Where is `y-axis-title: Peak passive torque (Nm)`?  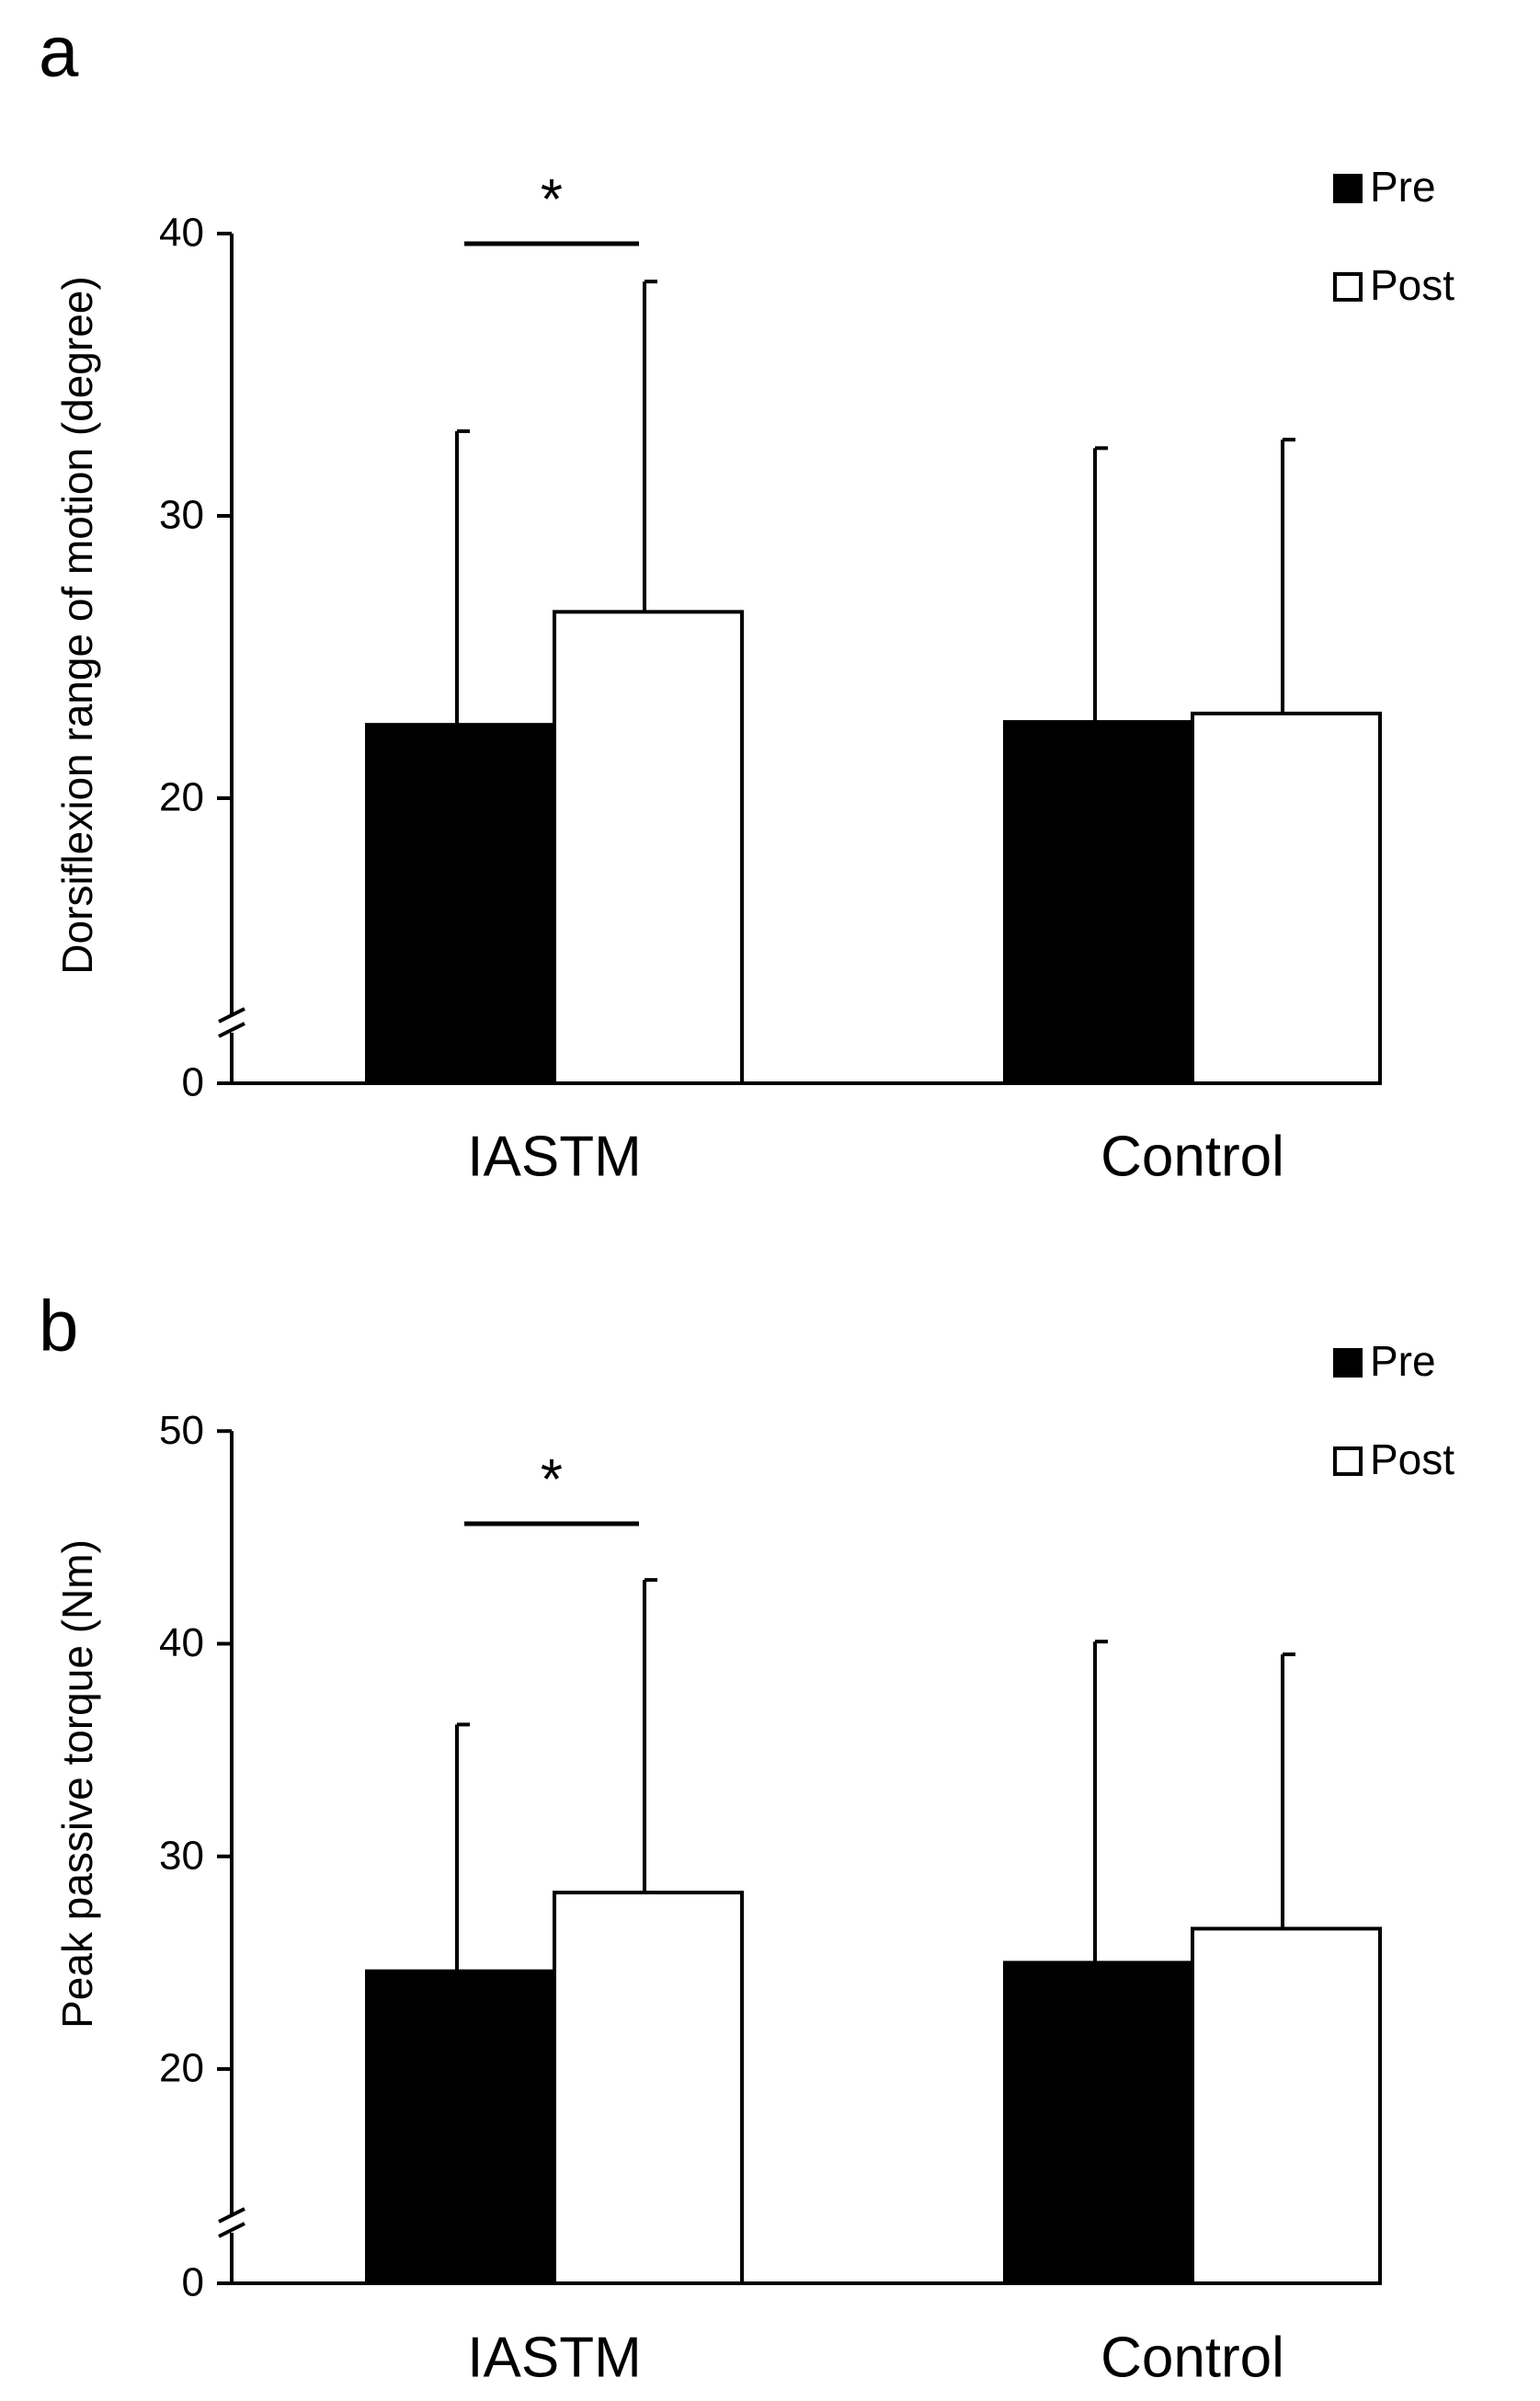
y-axis-title: Peak passive torque (Nm) is located at coordinates (77, 1784).